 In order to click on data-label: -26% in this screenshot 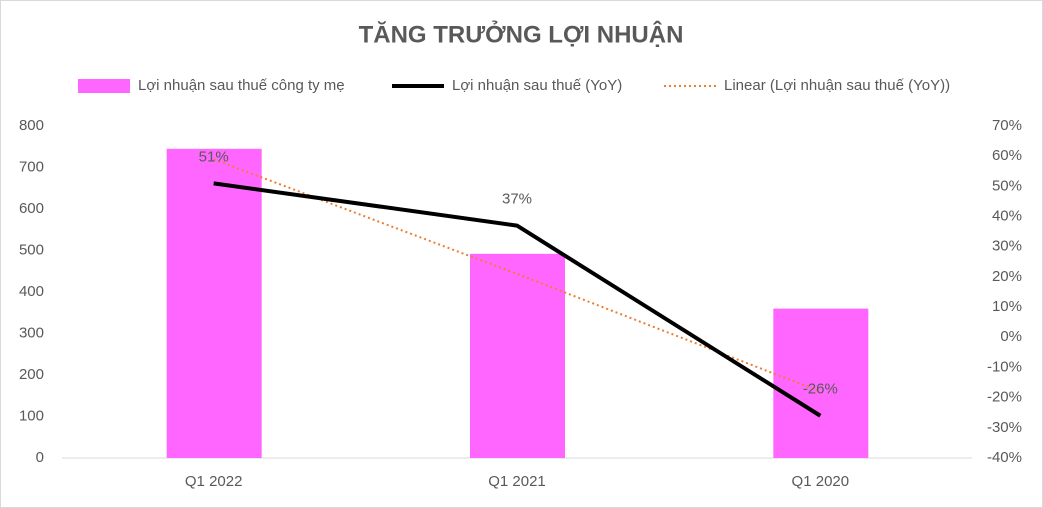, I will do `click(820, 389)`.